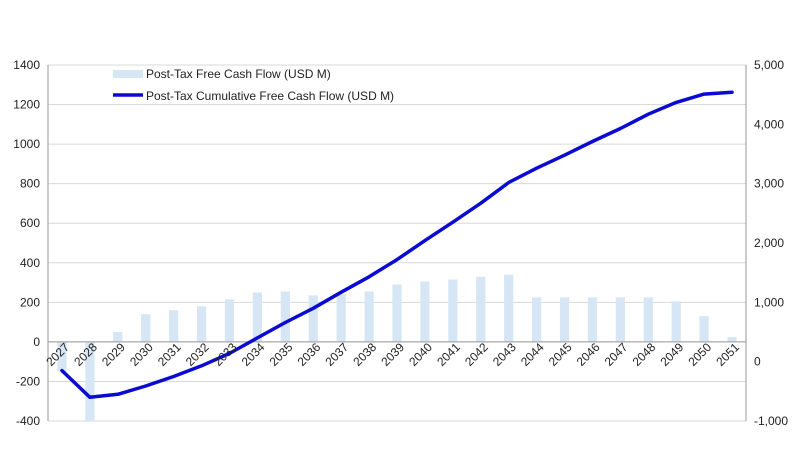 The width and height of the screenshot is (810, 453). I want to click on x-tick-label: 2030, so click(141, 354).